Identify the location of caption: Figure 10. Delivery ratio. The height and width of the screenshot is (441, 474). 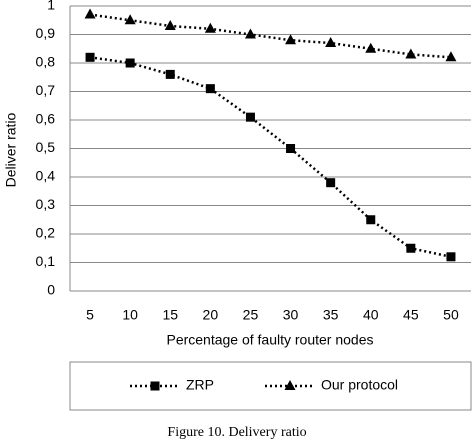
(236, 432).